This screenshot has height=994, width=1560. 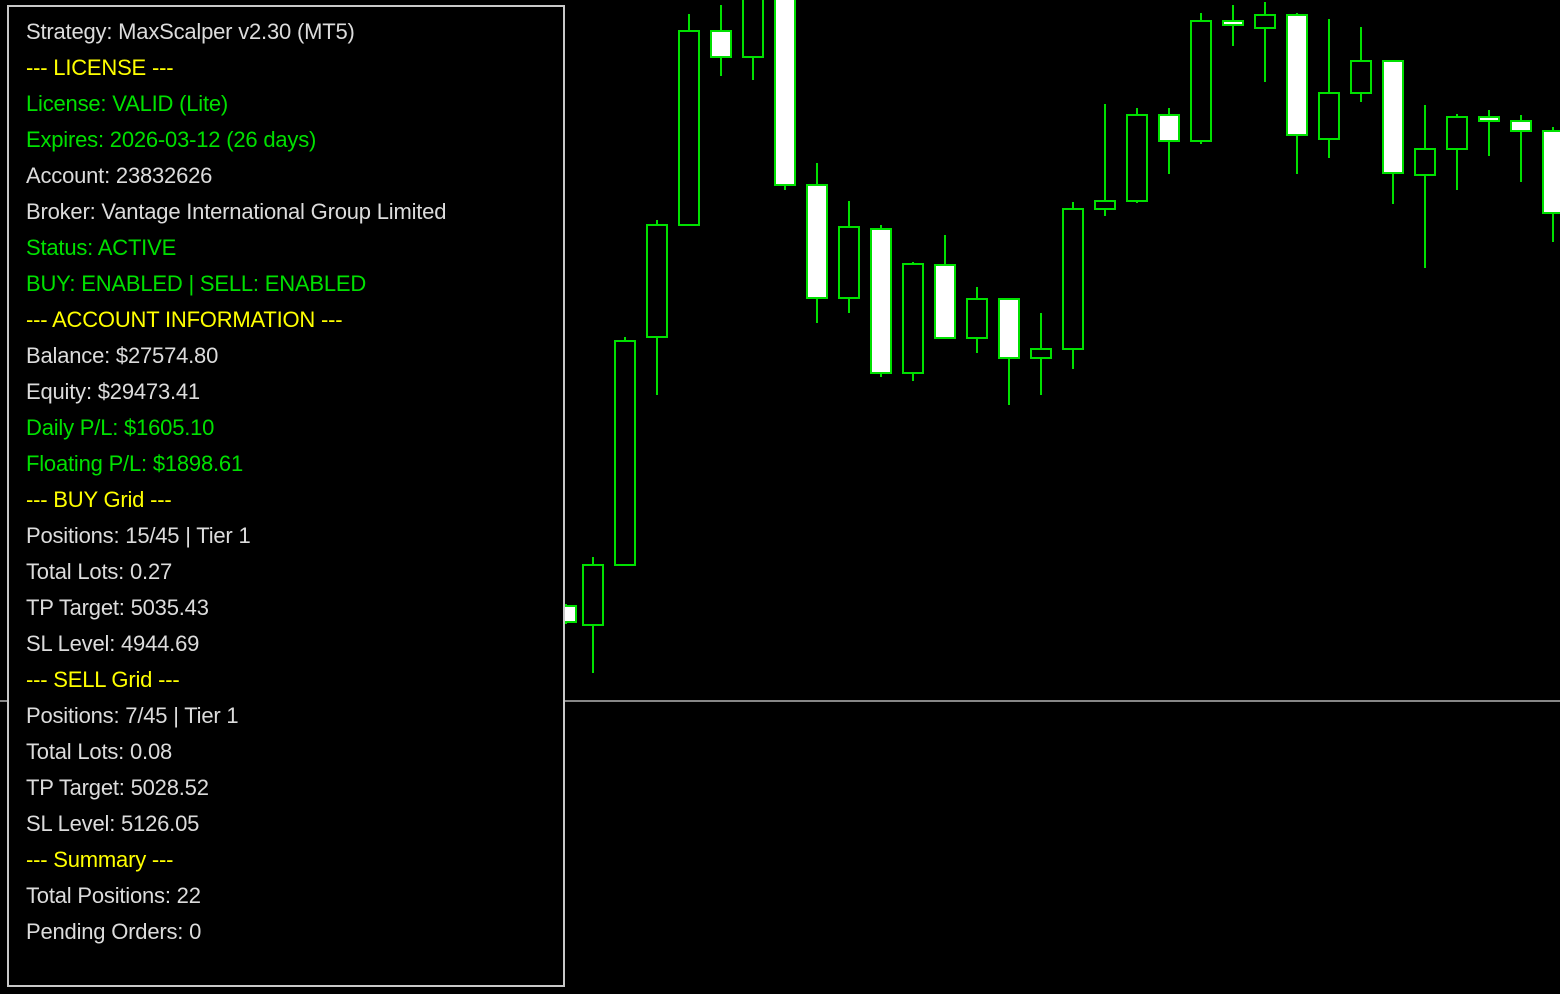 I want to click on info-line: SL Level: 4944.69, so click(x=113, y=643).